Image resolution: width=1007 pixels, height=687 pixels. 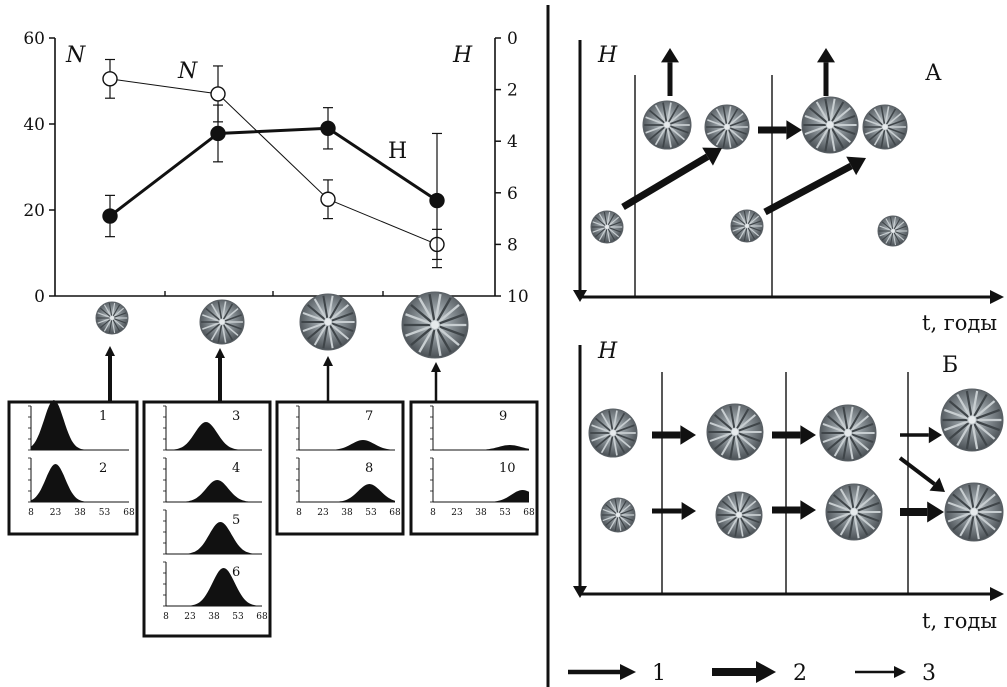 I want to click on left-tick-label: 20, so click(x=34, y=211).